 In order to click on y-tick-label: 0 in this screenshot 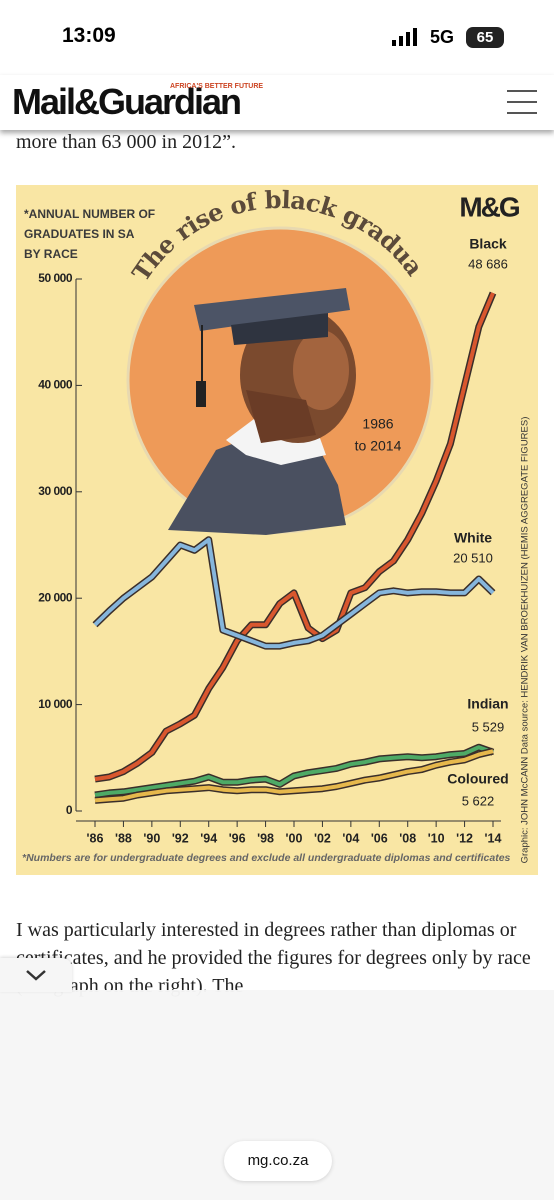, I will do `click(69, 810)`.